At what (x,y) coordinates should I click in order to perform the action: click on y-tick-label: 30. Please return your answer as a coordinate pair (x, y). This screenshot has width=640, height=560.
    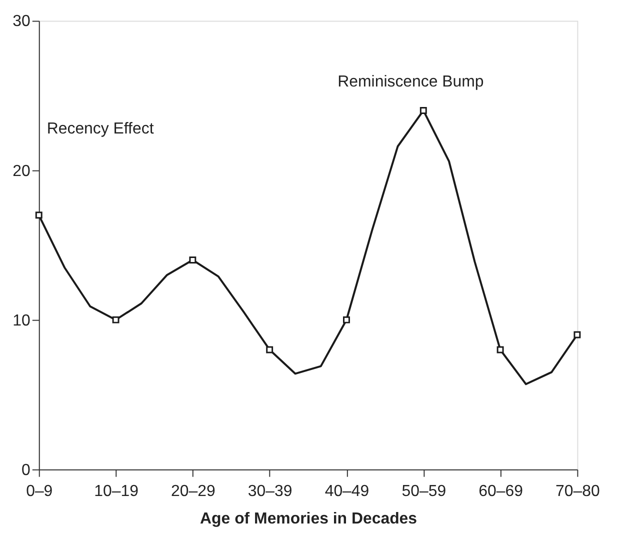
    Looking at the image, I should click on (21, 21).